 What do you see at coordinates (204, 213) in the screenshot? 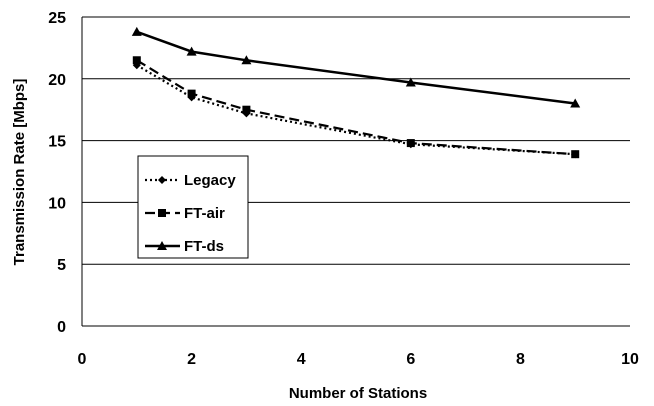
I see `legend-label-ft-air: FT-air` at bounding box center [204, 213].